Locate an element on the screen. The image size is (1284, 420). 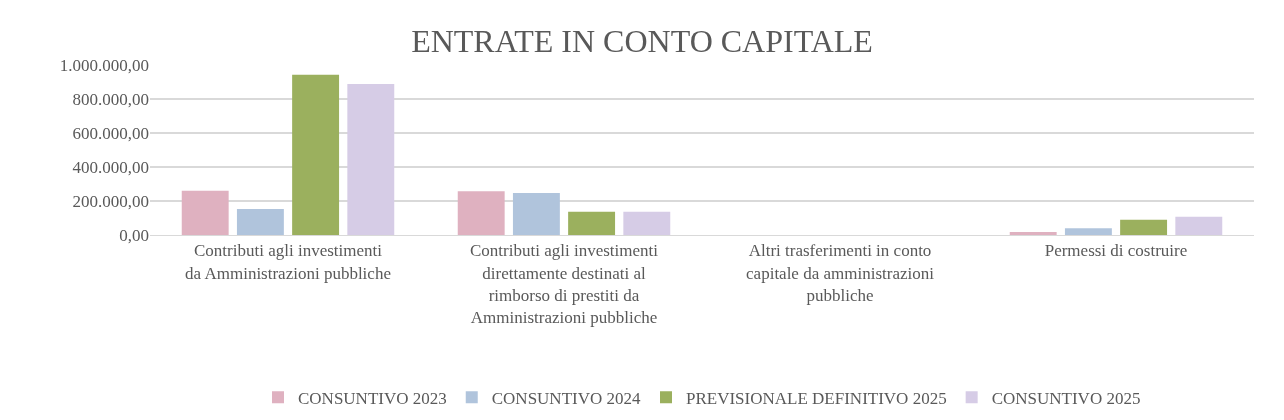
legend-label: CONSUNTIVO 2024 is located at coordinates (566, 398).